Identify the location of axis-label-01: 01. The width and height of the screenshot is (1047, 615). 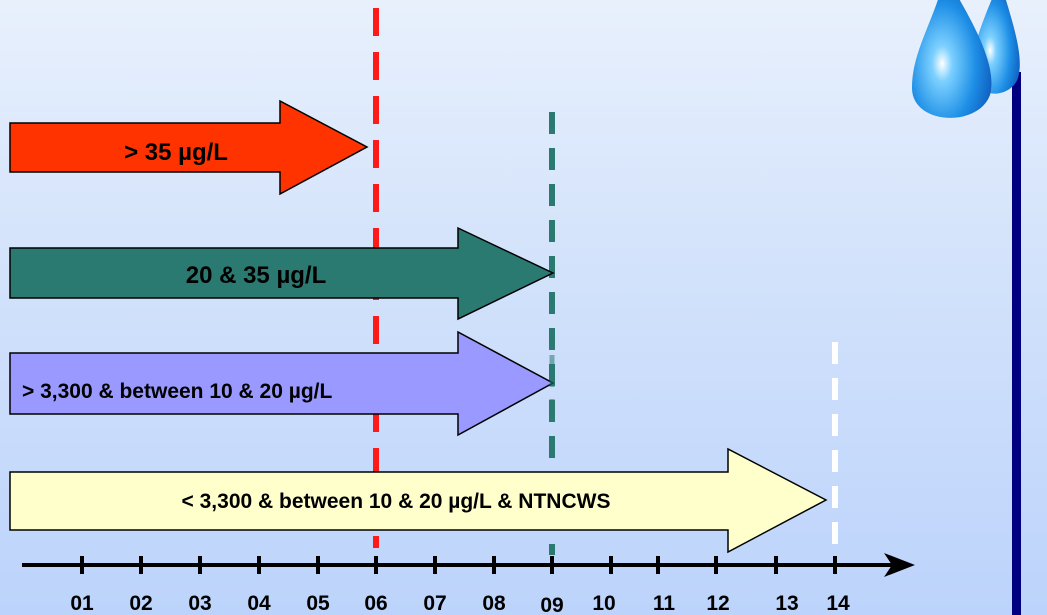
(82, 603).